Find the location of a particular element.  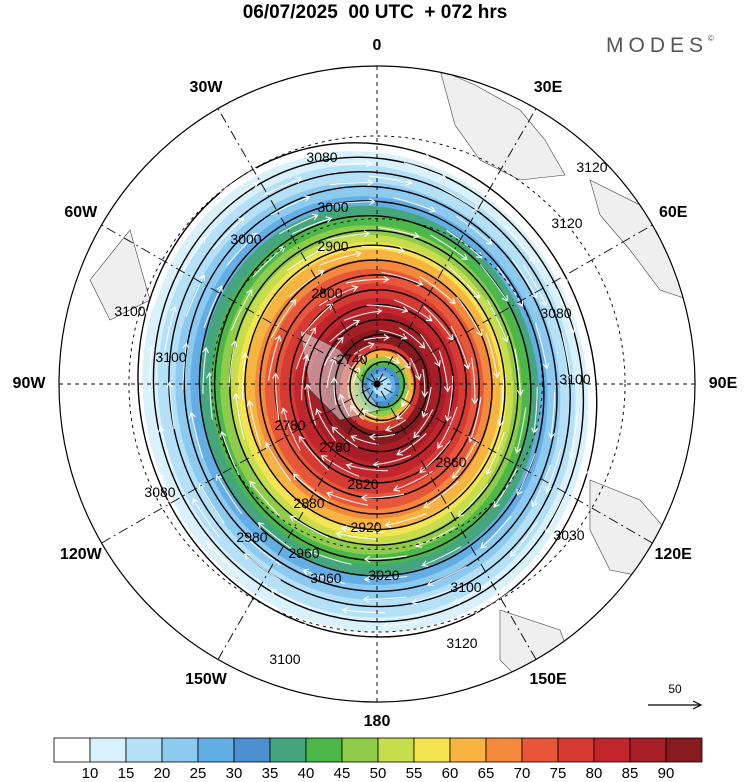

contour-label: 2800 is located at coordinates (326, 293).